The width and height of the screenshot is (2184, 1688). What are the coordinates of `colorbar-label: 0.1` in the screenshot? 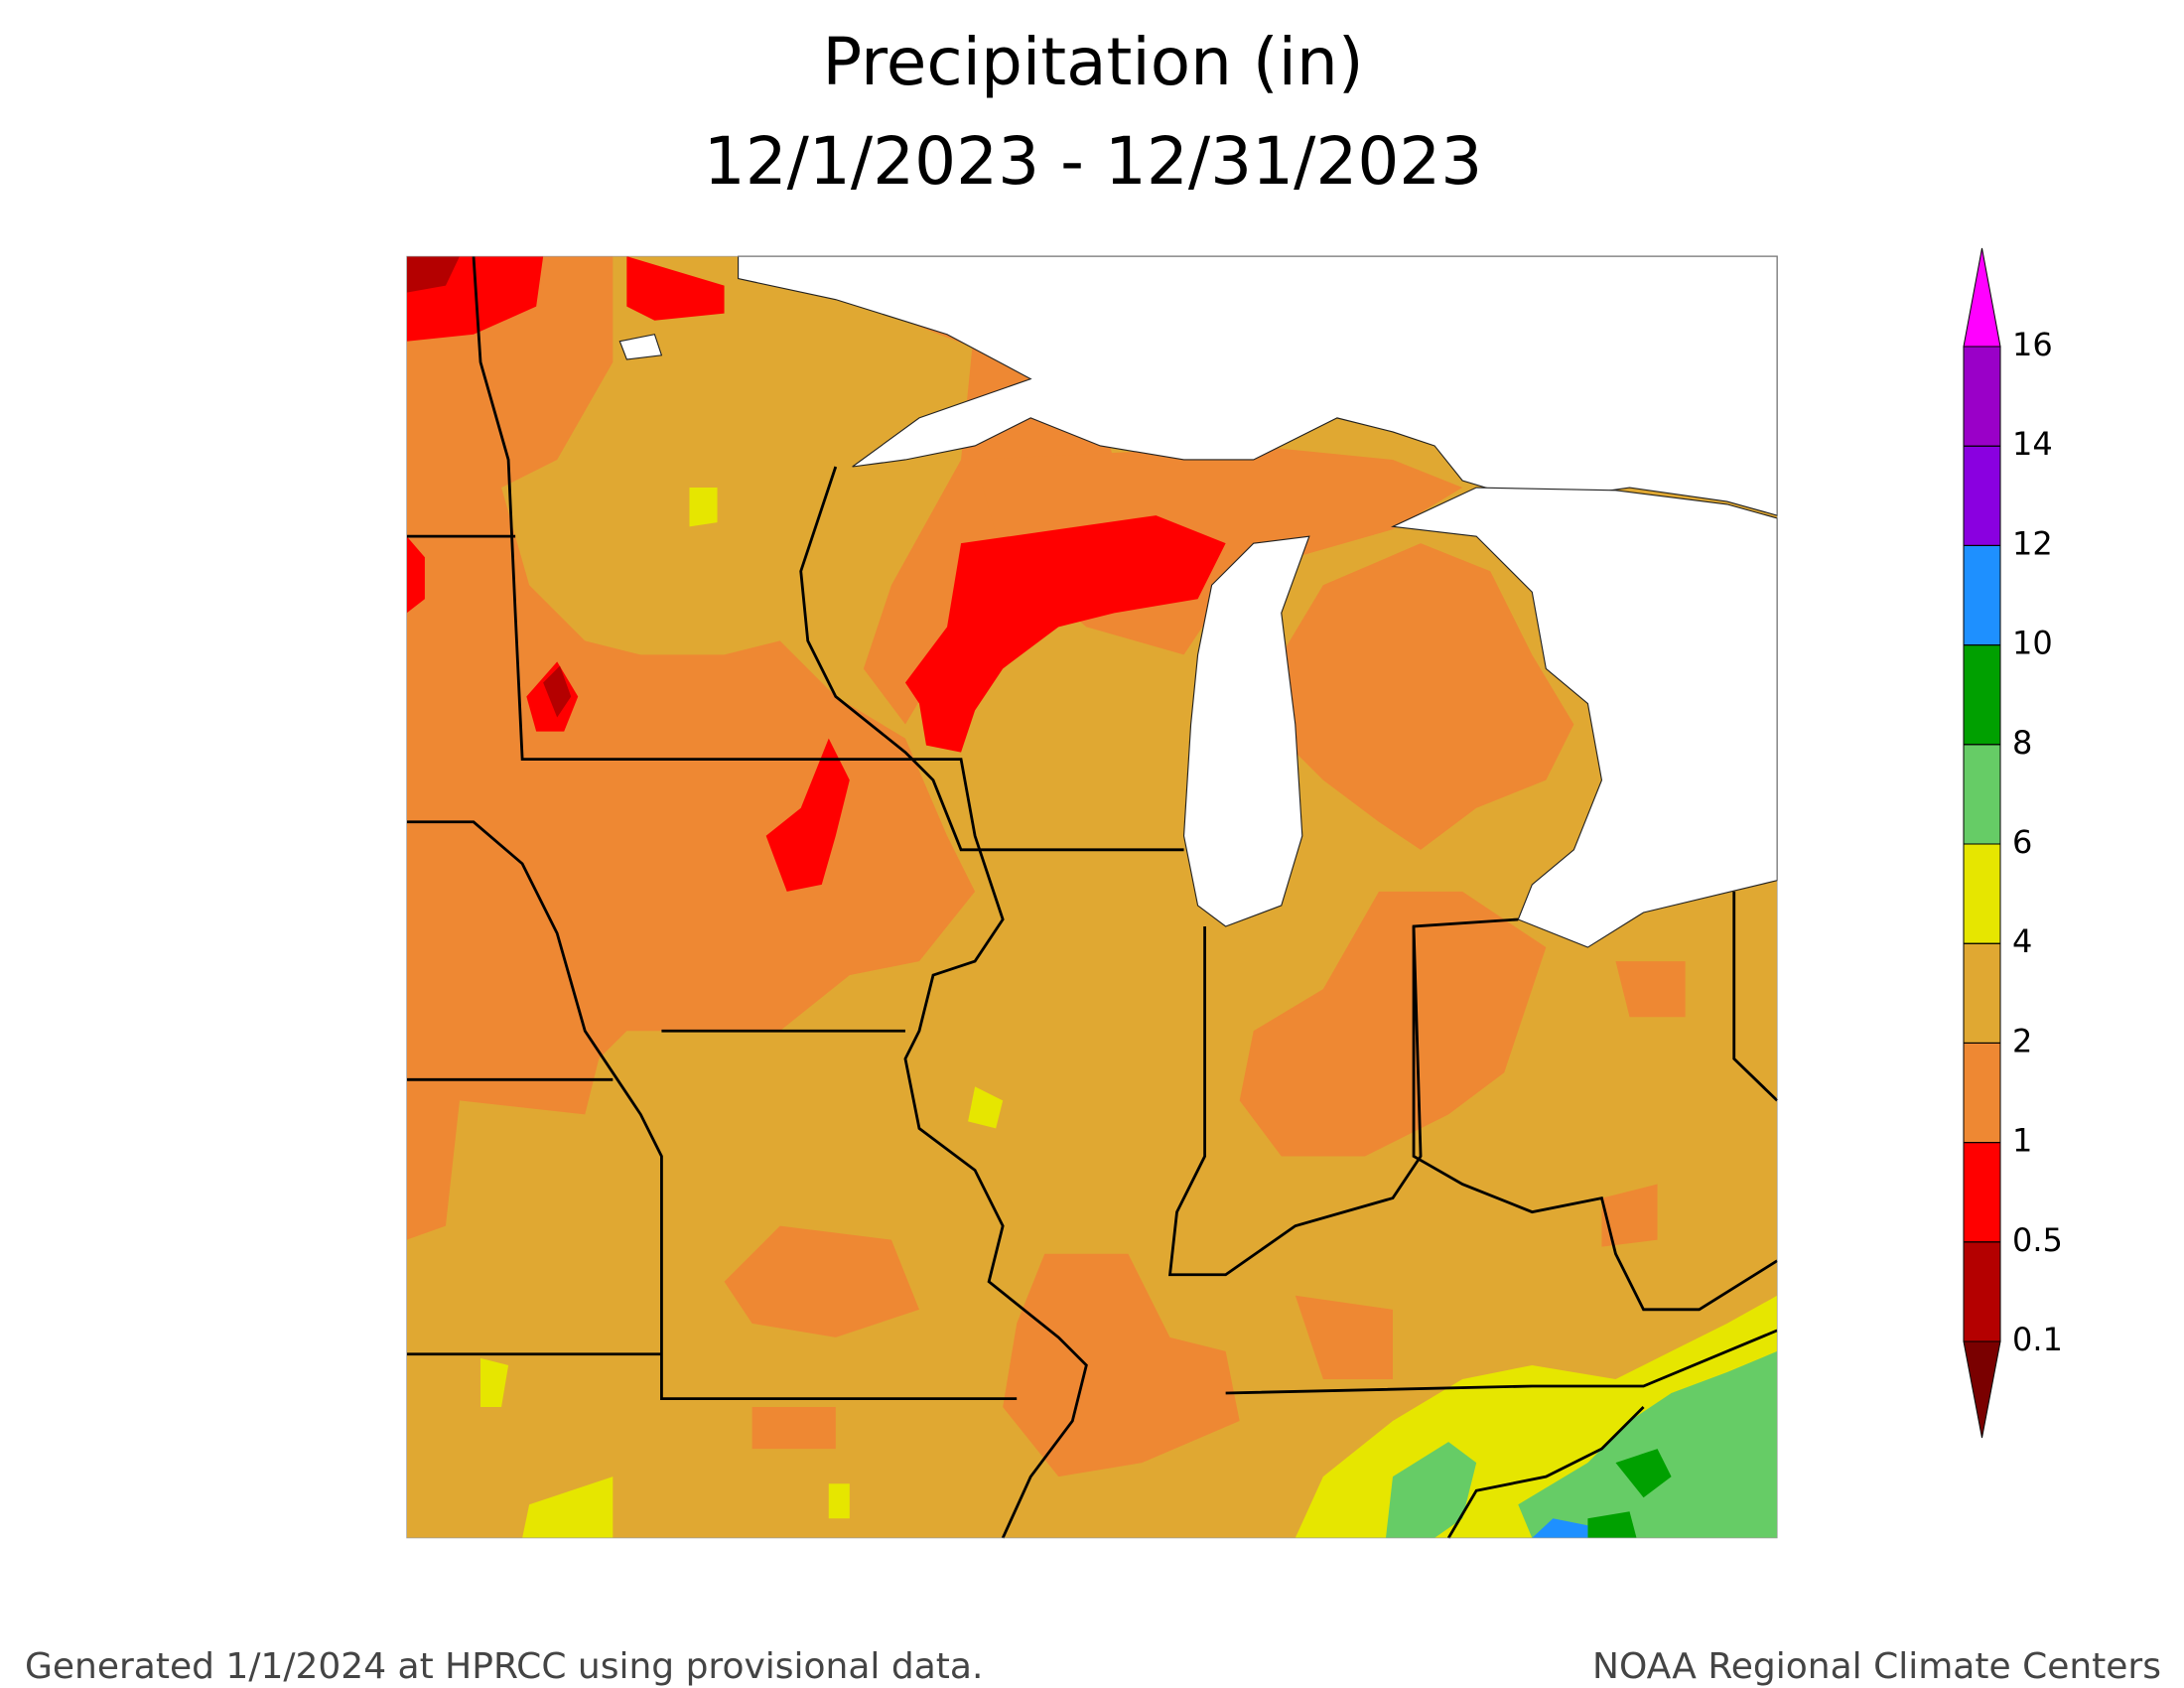 It's located at (2037, 1339).